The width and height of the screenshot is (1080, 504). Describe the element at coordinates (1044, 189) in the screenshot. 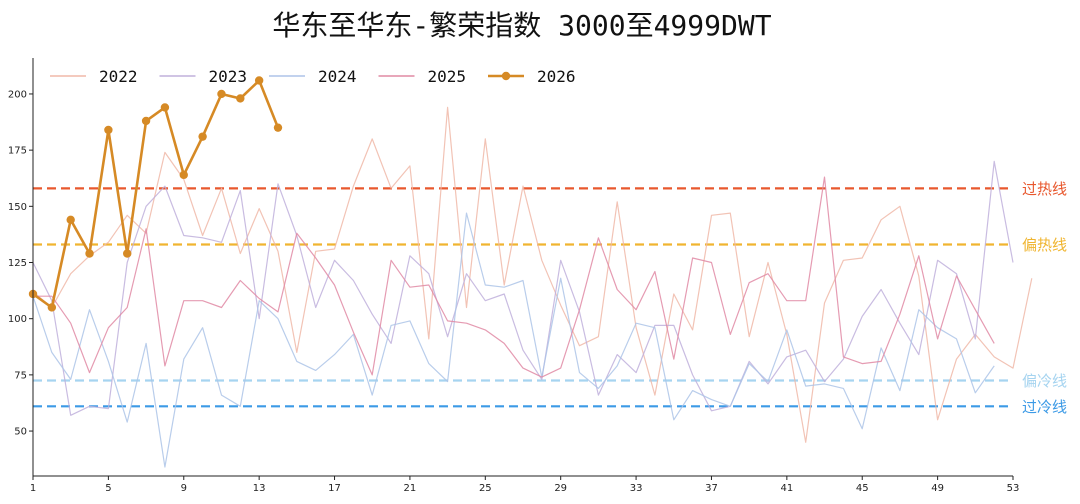

I see `reference-line-label: 过热线` at that location.